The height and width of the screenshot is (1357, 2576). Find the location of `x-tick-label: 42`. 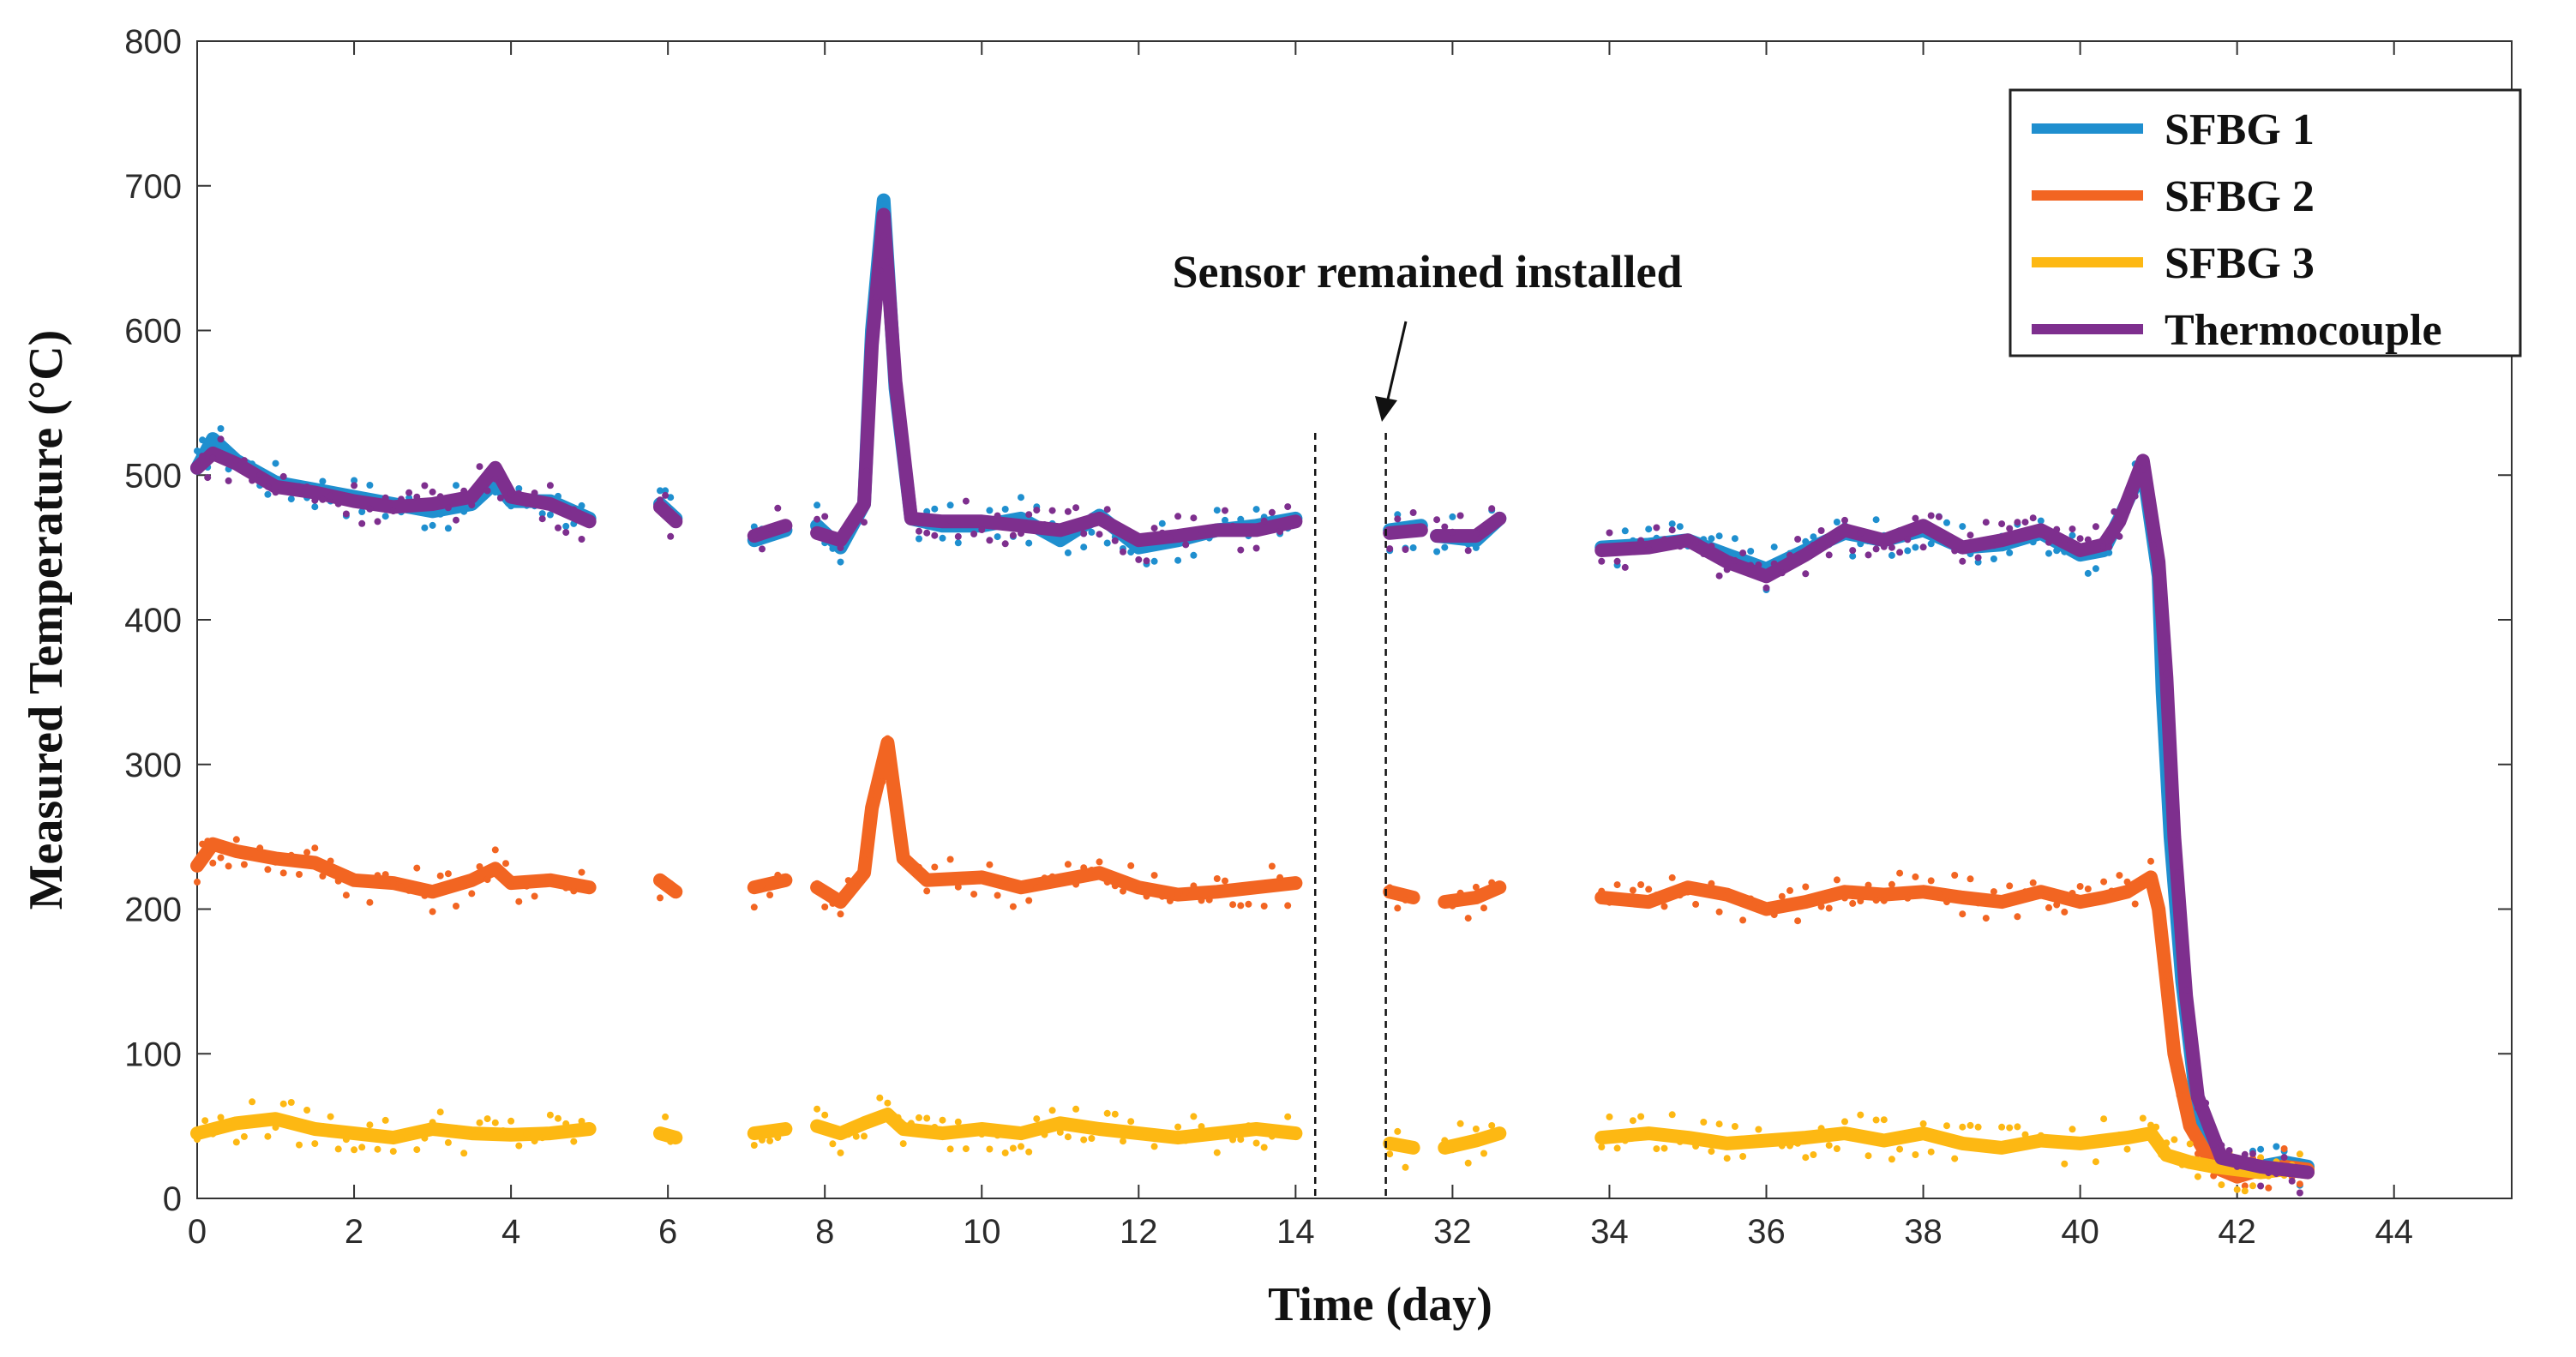

x-tick-label: 42 is located at coordinates (2237, 1232).